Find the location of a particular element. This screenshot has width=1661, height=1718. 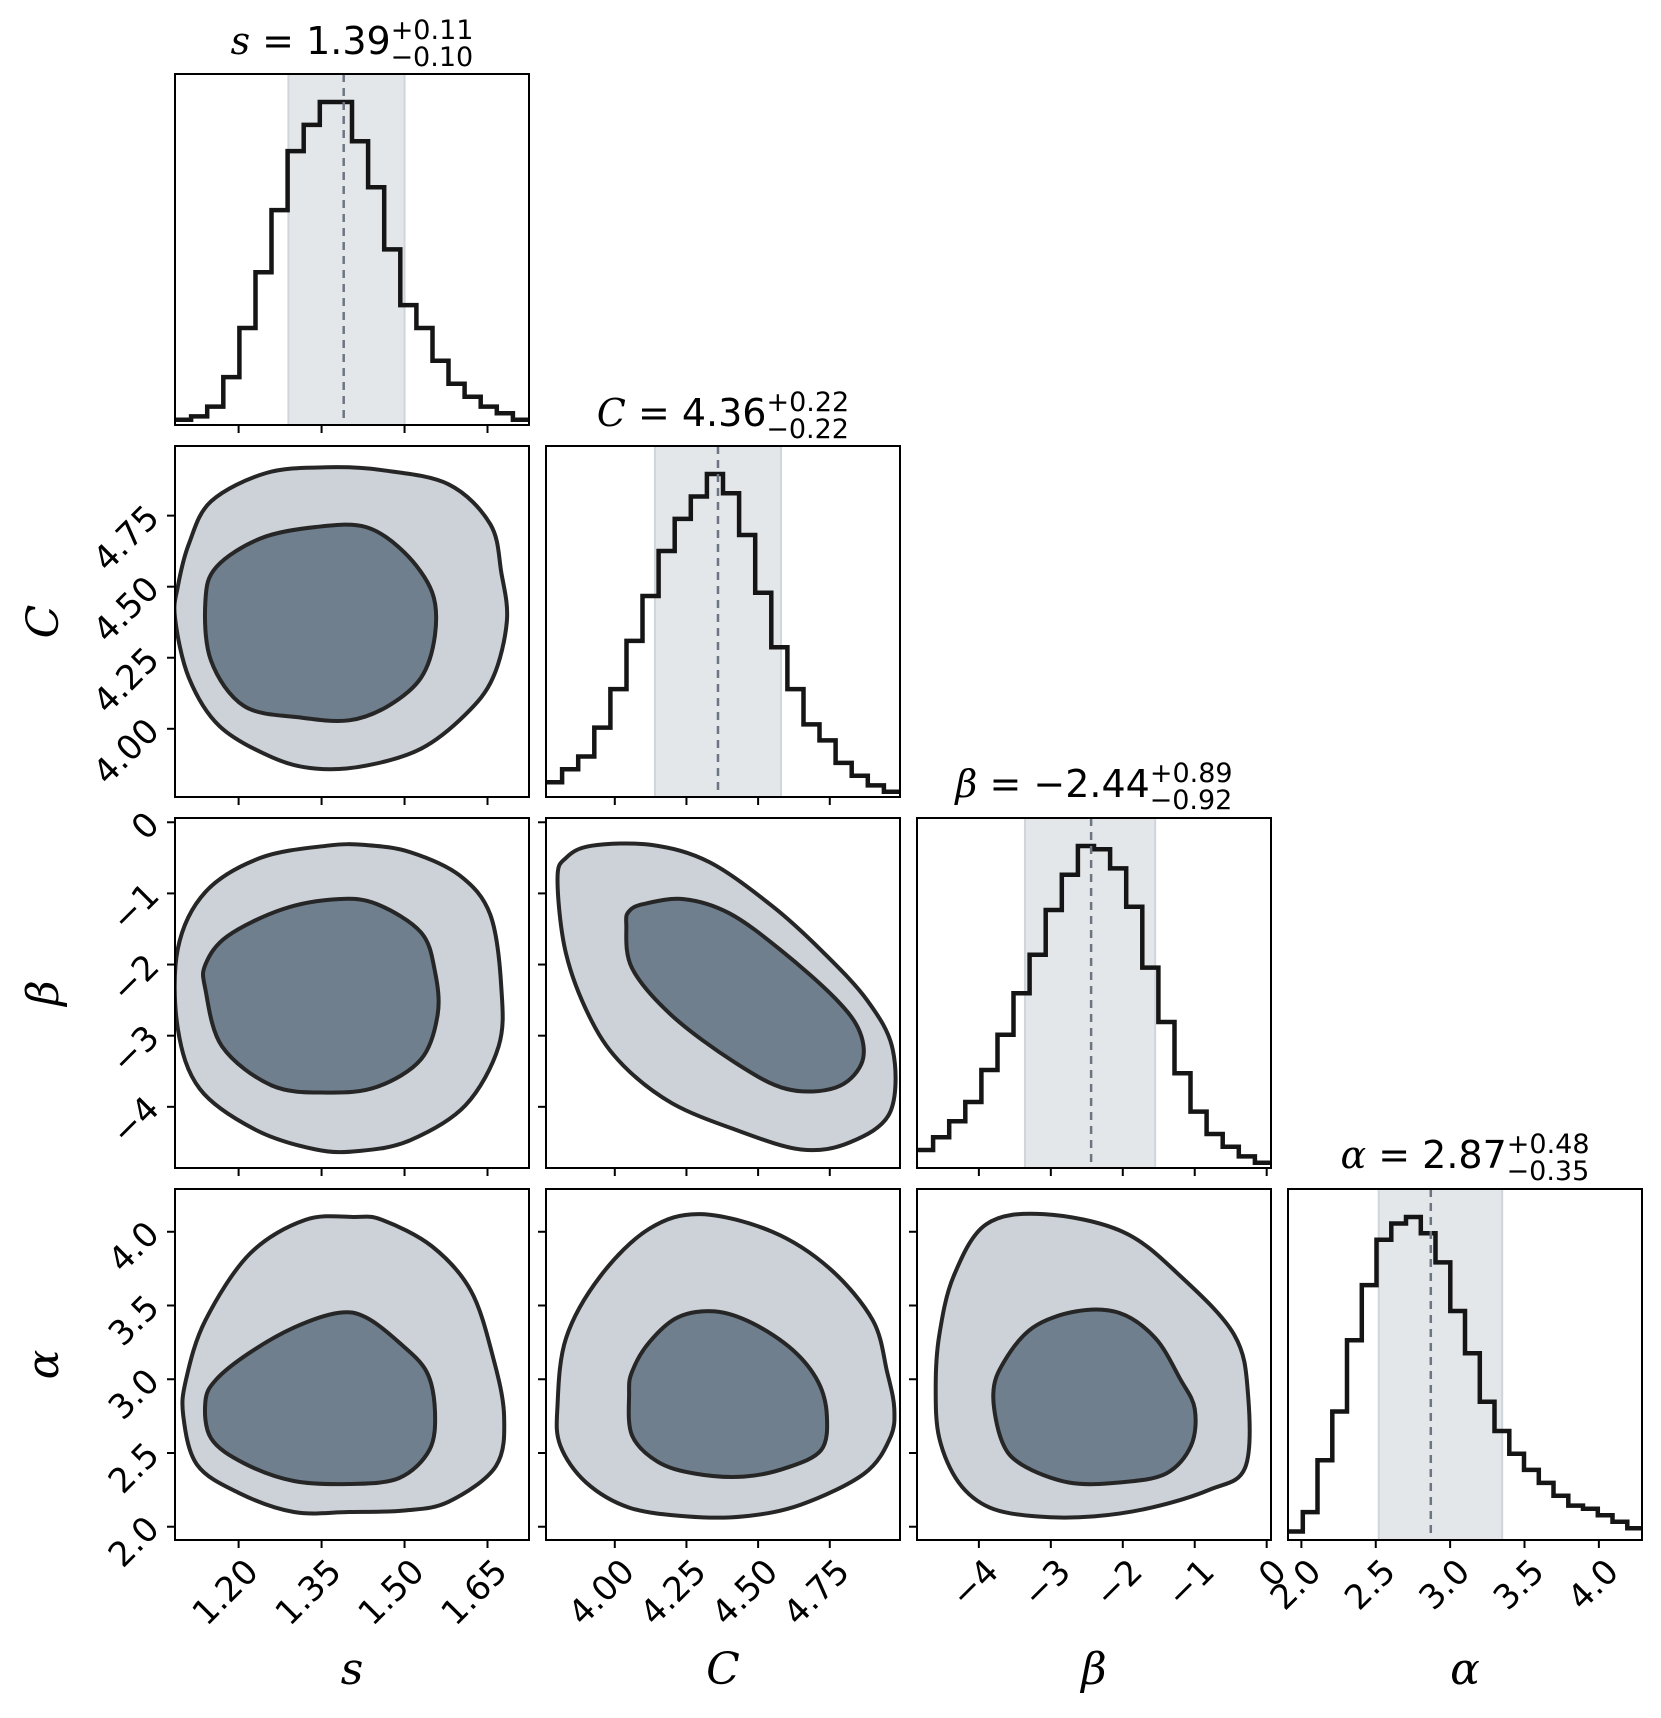

y-tick-label: −4 is located at coordinates (136, 1121).